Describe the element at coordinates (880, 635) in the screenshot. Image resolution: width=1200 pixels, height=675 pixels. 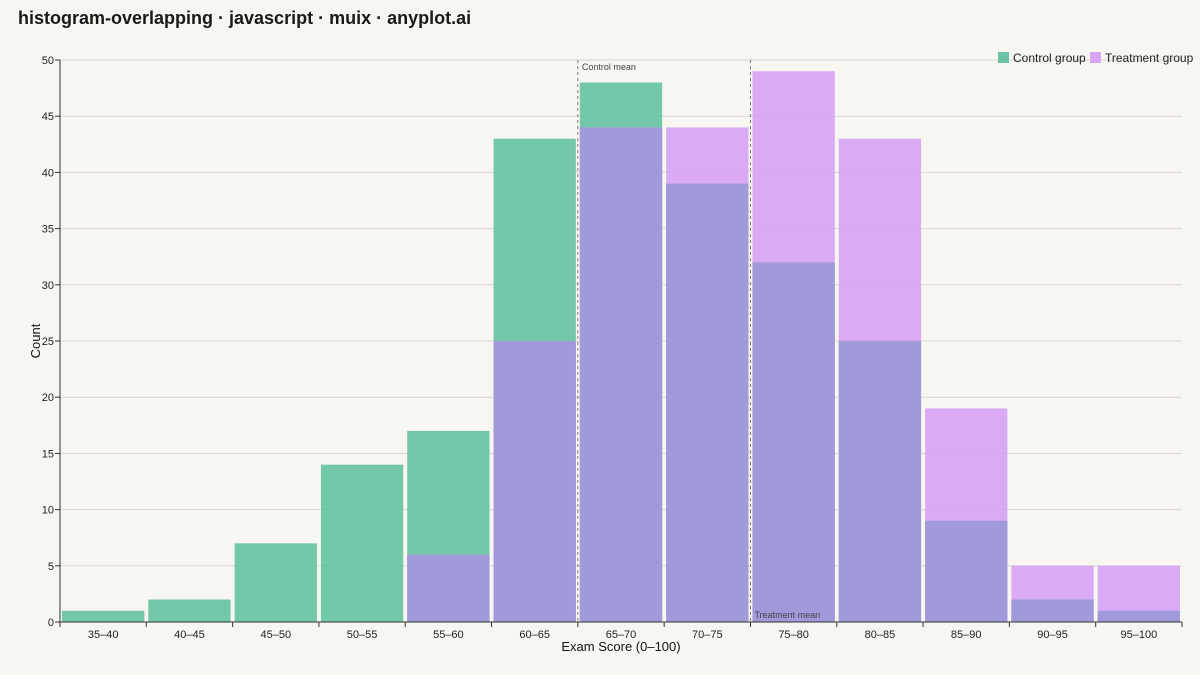
I see `x-tick-label: 80–85` at that location.